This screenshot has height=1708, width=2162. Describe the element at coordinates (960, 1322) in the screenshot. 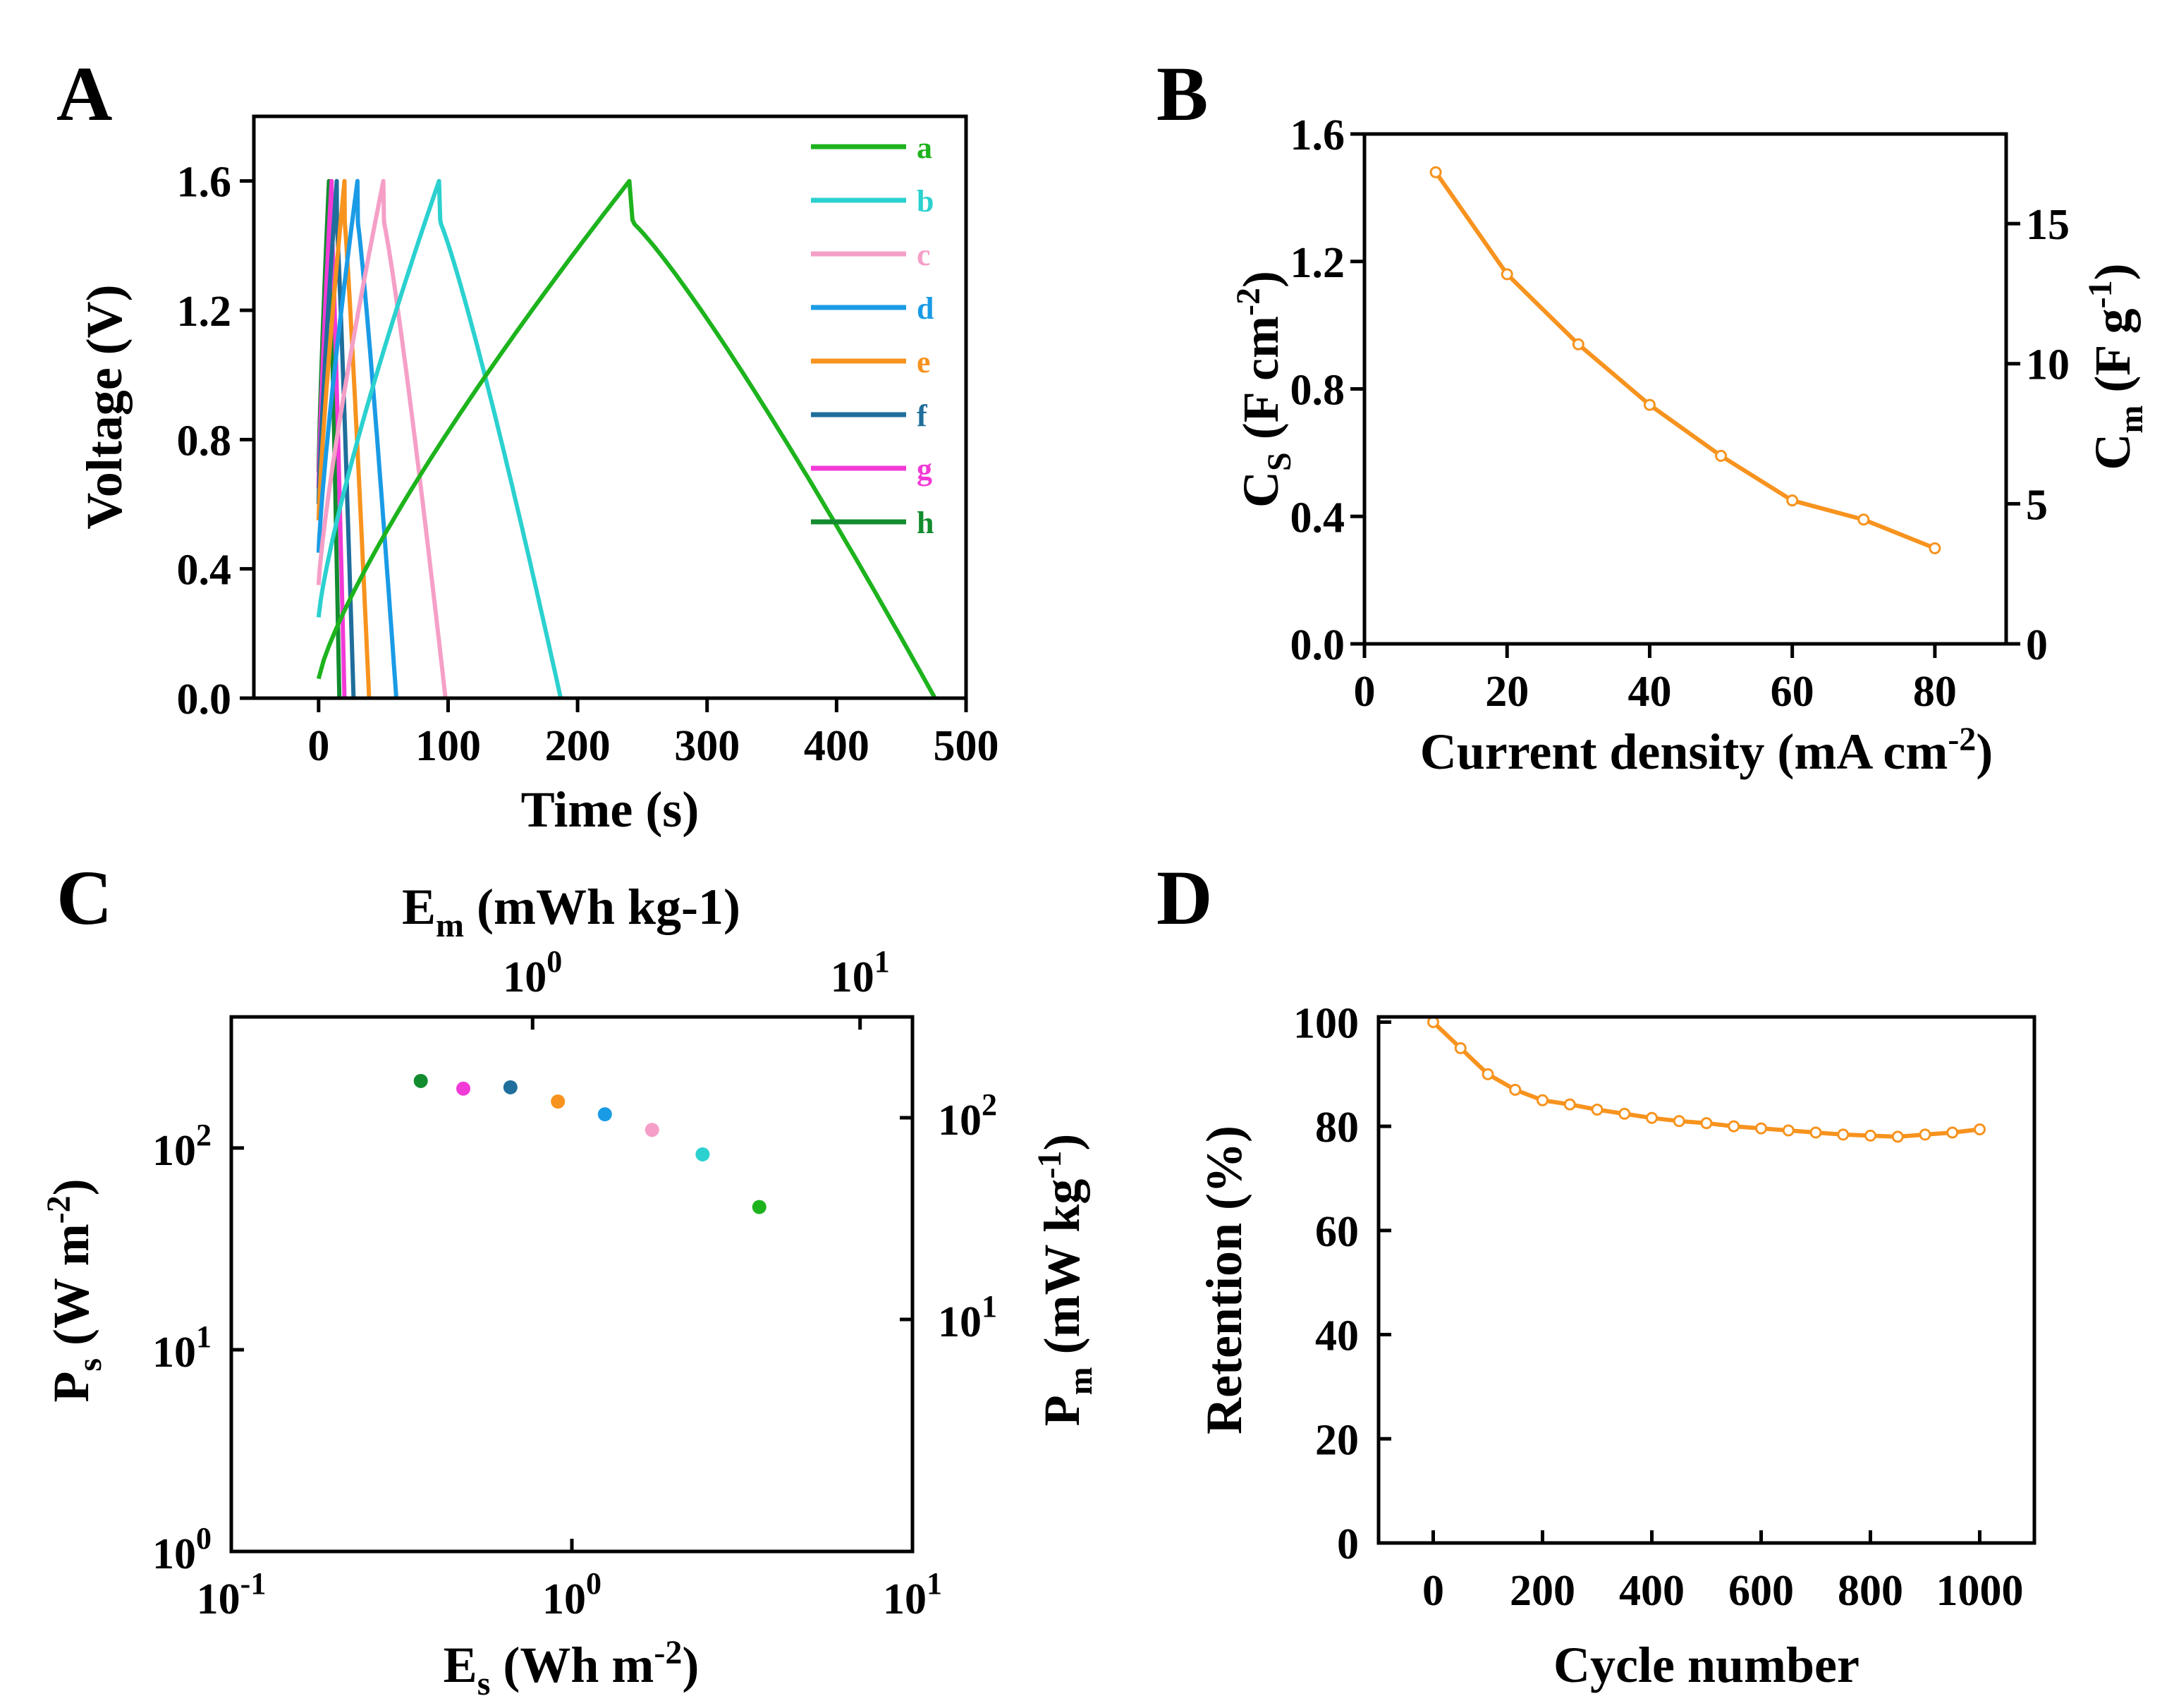

I see `right-y-tick-label-base: 10` at that location.